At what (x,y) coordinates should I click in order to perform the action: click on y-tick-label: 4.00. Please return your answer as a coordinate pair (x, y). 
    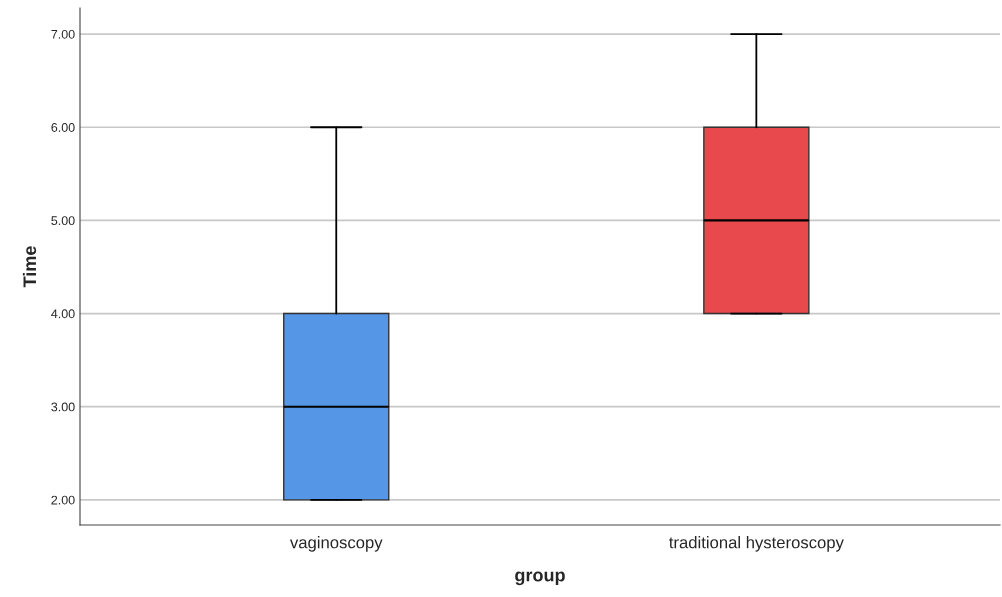
    Looking at the image, I should click on (63, 314).